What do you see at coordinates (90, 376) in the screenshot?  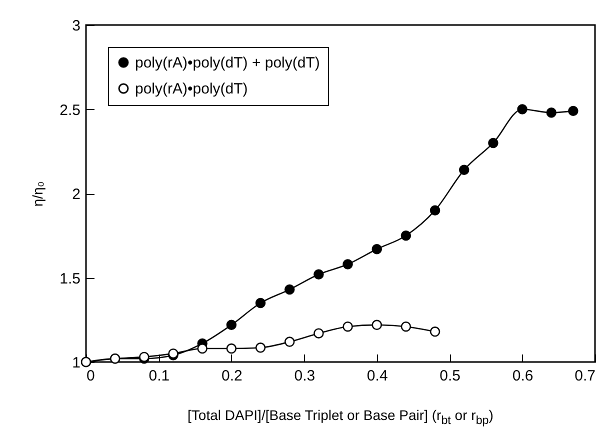 I see `x-tick-label: 0` at bounding box center [90, 376].